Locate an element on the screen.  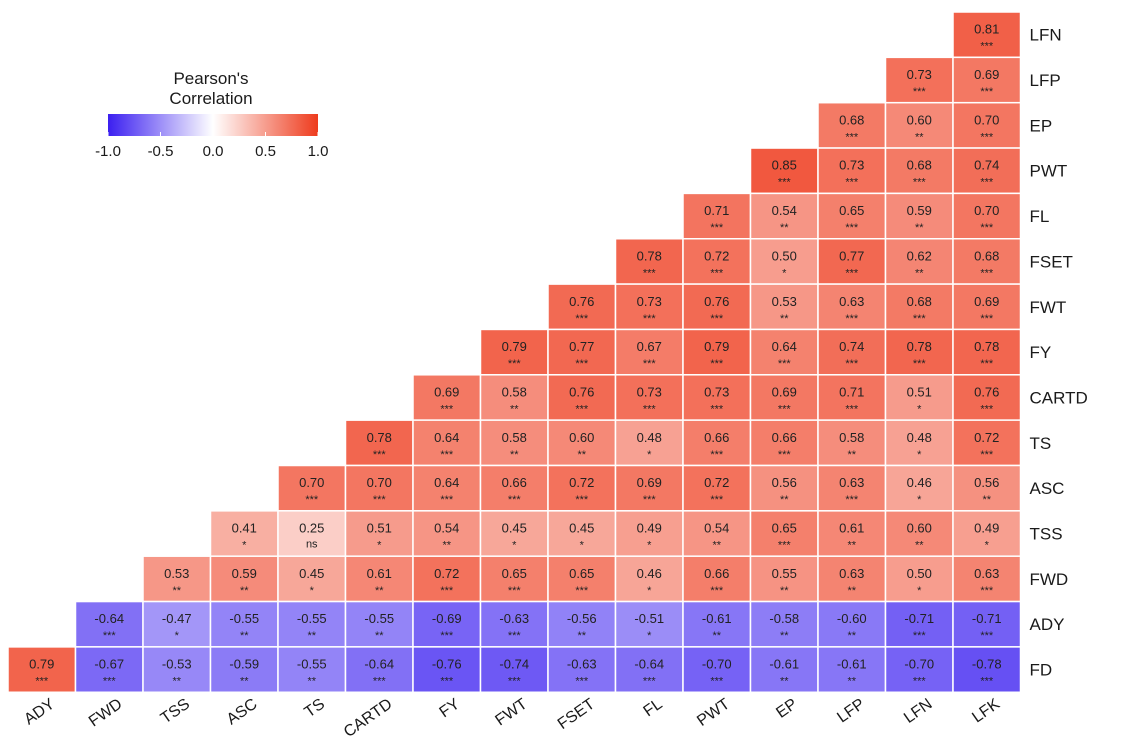
heatmap-cell: -0.71 *** is located at coordinates (919, 624).